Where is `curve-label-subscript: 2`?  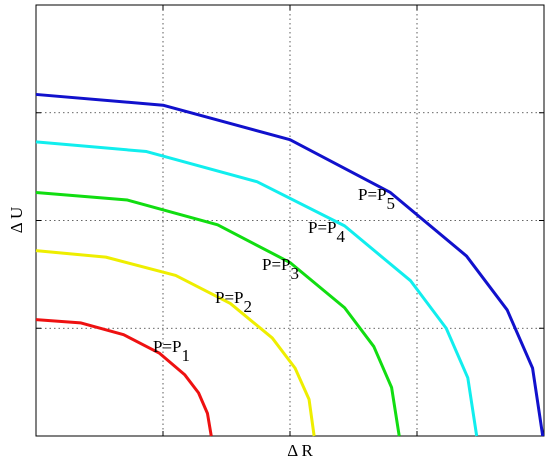 curve-label-subscript: 2 is located at coordinates (248, 306).